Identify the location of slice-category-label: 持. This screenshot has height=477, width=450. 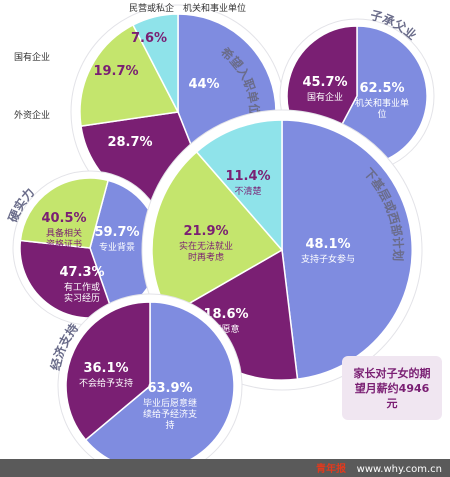
(169, 425).